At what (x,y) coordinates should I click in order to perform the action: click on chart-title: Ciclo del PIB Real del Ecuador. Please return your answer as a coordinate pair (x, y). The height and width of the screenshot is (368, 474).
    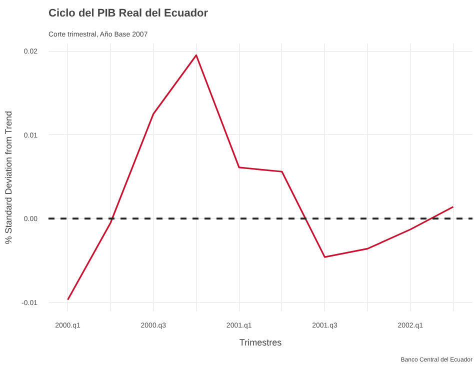
    Looking at the image, I should click on (128, 14).